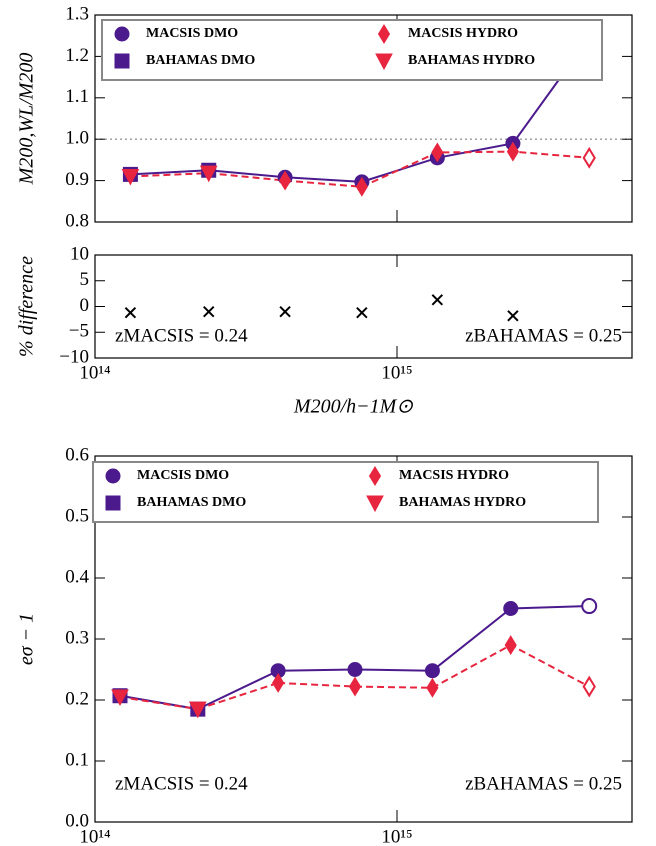 Image resolution: width=656 pixels, height=846 pixels. What do you see at coordinates (74, 356) in the screenshot?
I see `y-tick-label: −10` at bounding box center [74, 356].